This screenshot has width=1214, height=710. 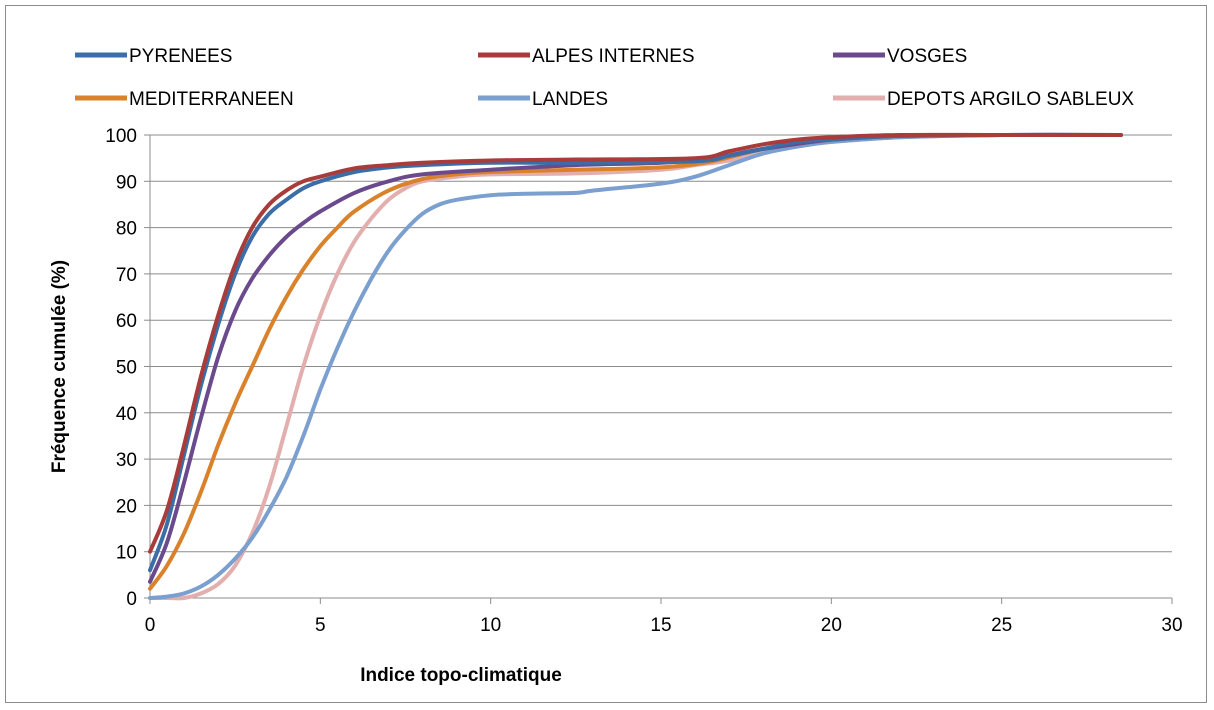 I want to click on legend-label-mediterraneen: MEDITERRANEEN, so click(x=211, y=99).